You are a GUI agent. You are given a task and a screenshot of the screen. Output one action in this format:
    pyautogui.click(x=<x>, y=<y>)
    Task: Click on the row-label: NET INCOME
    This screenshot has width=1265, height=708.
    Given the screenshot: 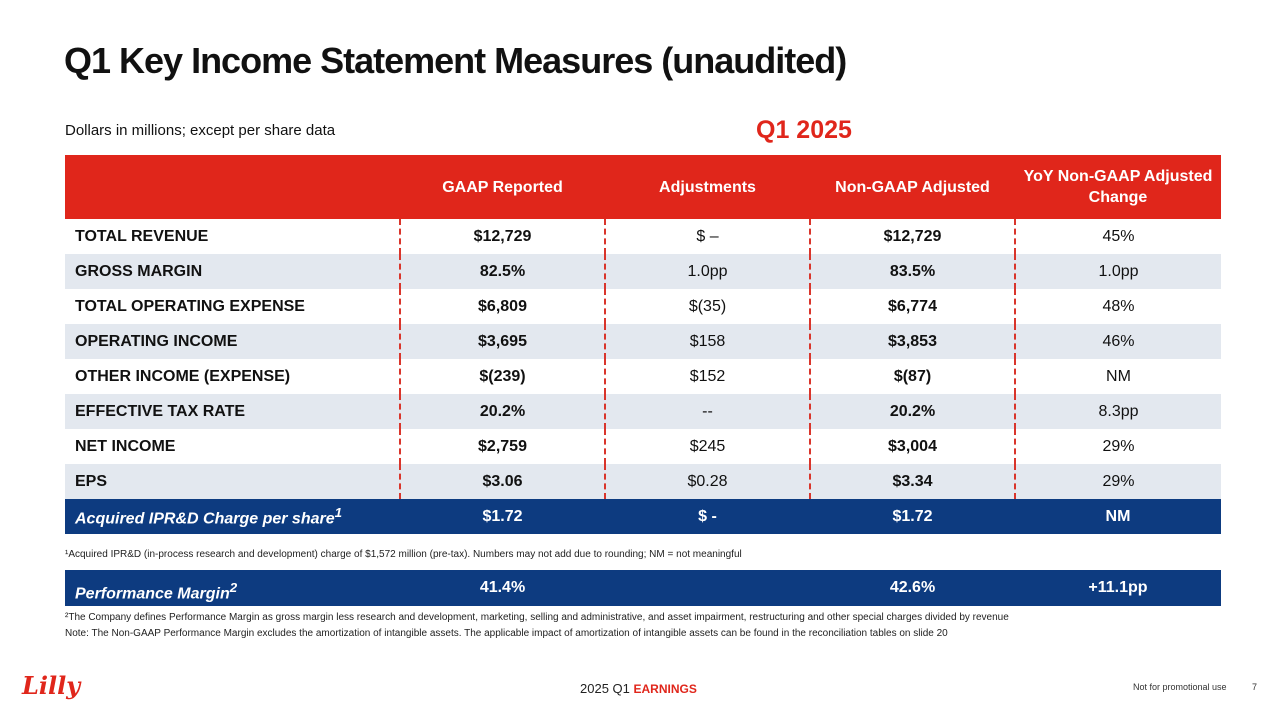 What is the action you would take?
    pyautogui.click(x=232, y=446)
    